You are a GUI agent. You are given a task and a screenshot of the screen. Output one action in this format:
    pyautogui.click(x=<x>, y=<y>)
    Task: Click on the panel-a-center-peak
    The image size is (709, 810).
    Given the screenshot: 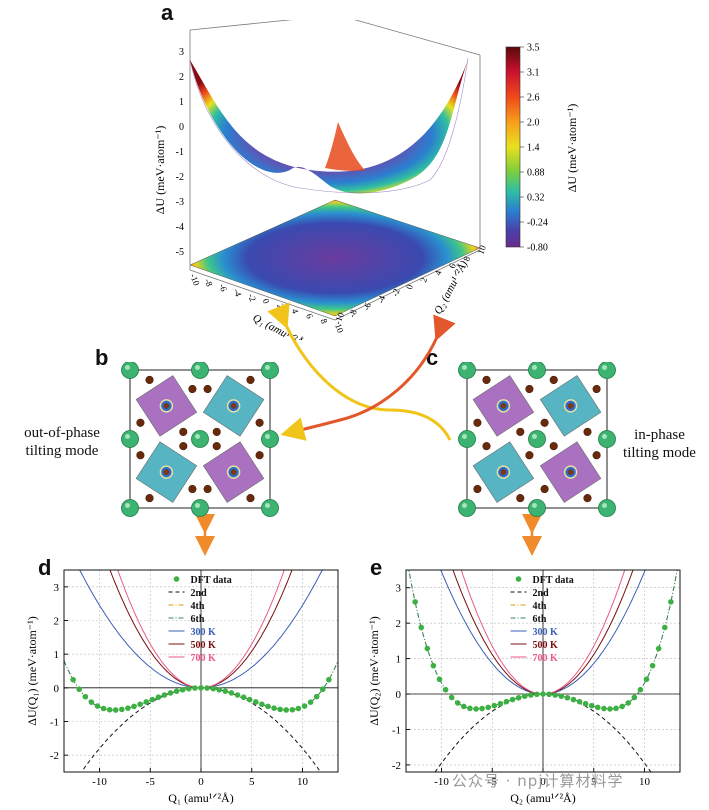 What is the action you would take?
    pyautogui.click(x=345, y=146)
    